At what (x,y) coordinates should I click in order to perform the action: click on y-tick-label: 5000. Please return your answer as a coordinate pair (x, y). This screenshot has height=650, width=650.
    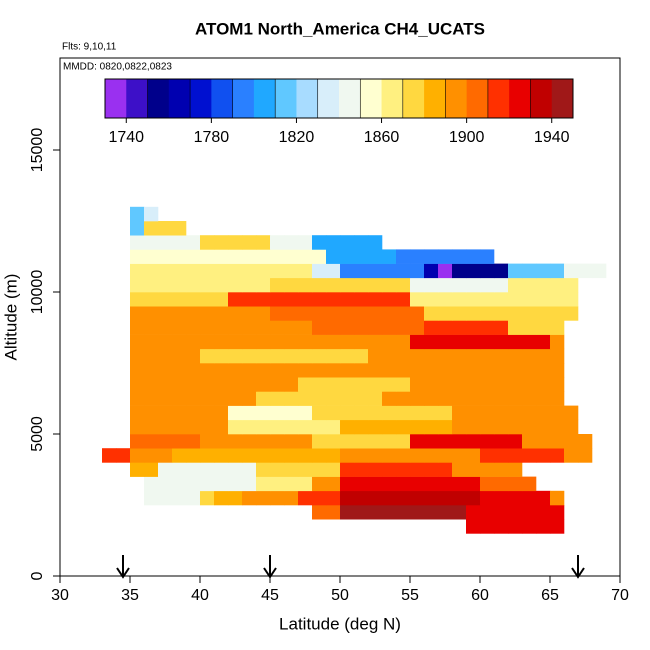
    Looking at the image, I should click on (37, 434).